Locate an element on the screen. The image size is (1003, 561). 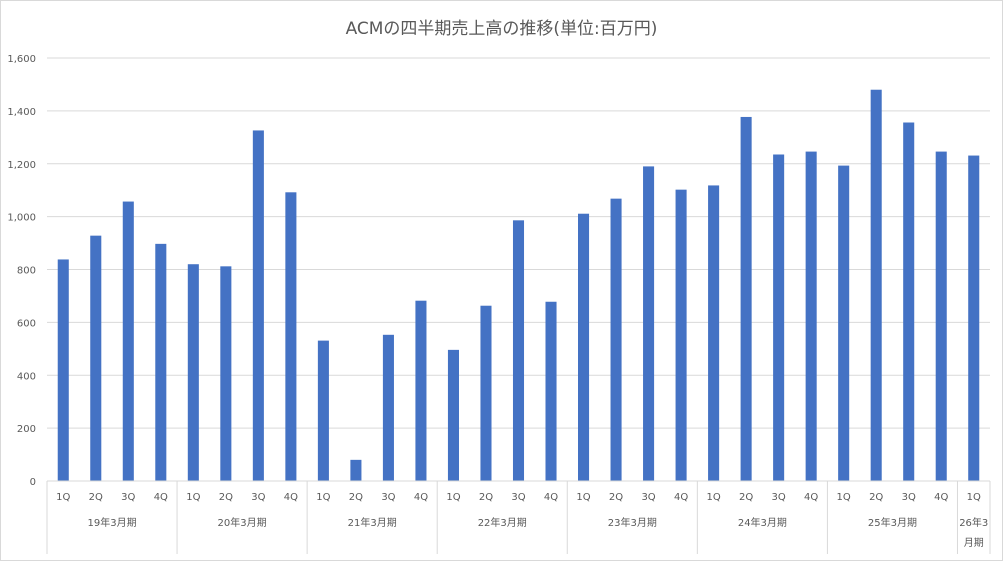
chart-title: ACMの四半期売上高の推移(単位:百万円) is located at coordinates (501, 29).